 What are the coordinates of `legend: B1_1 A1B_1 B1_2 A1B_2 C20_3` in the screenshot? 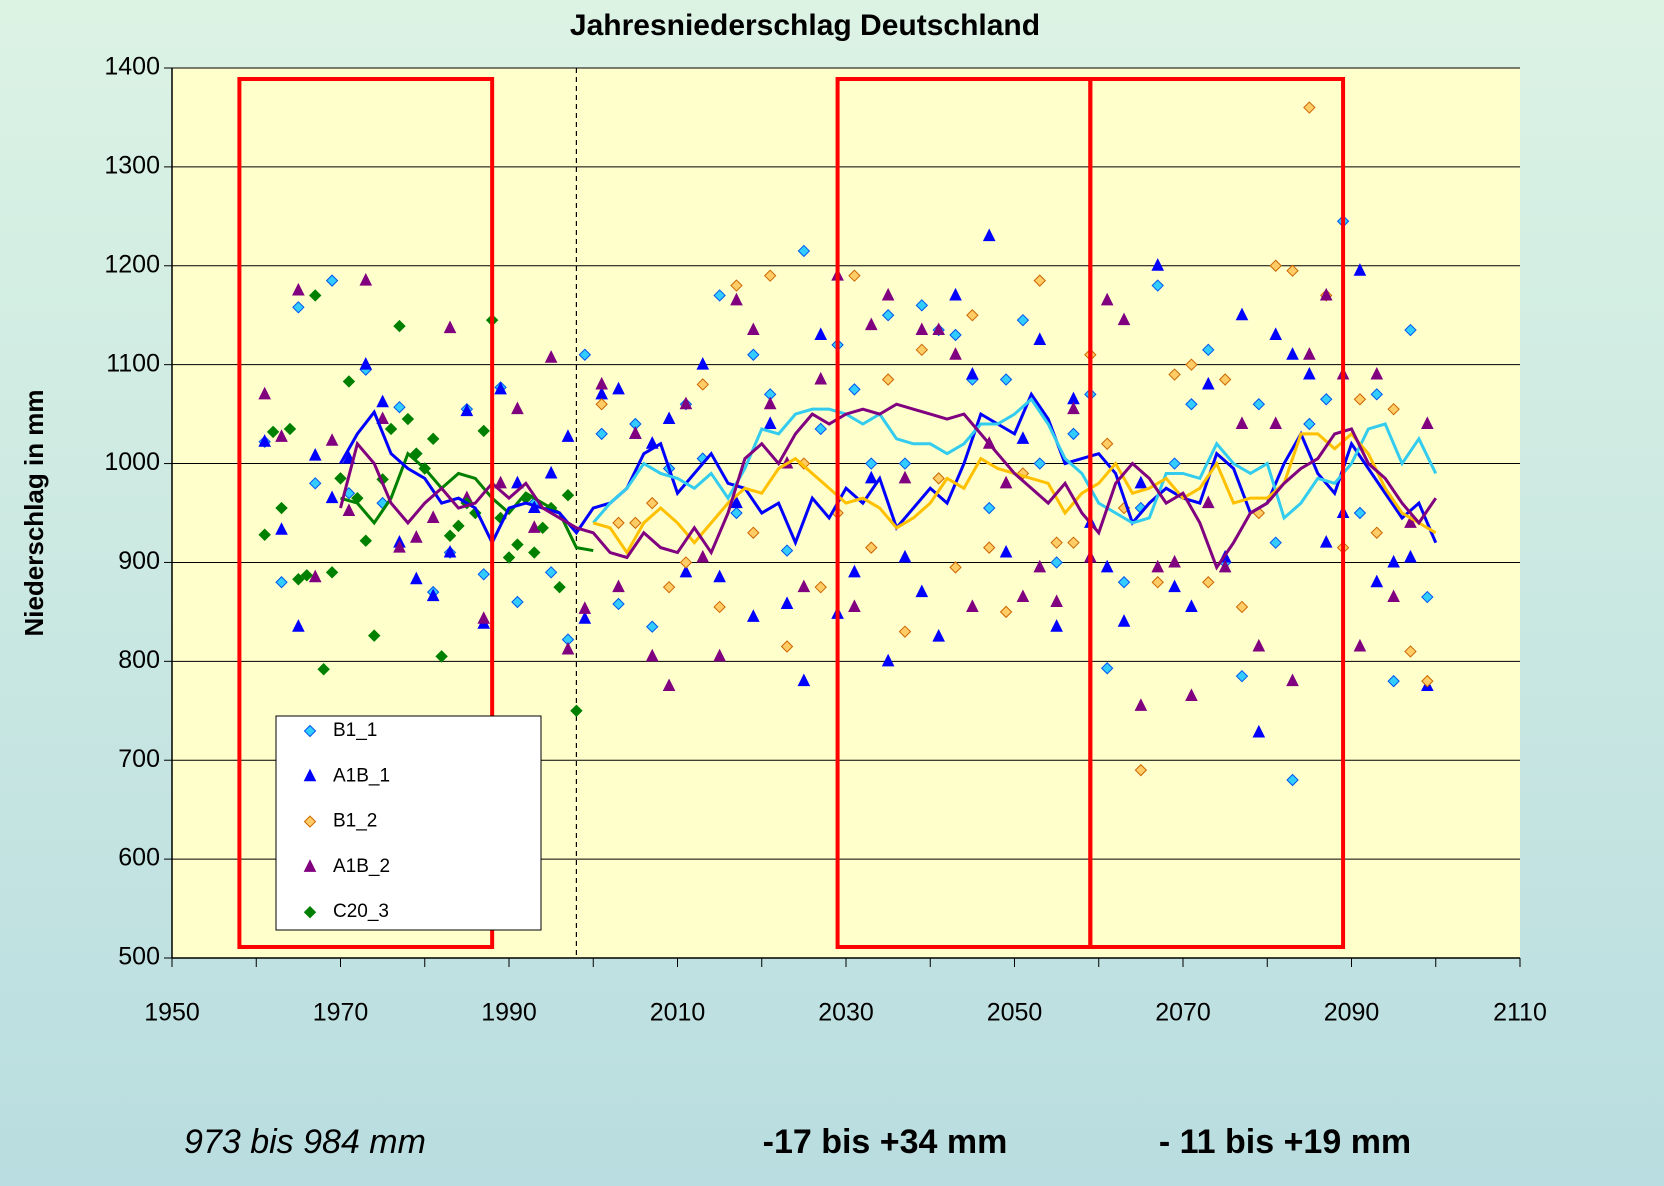 It's located at (408, 823).